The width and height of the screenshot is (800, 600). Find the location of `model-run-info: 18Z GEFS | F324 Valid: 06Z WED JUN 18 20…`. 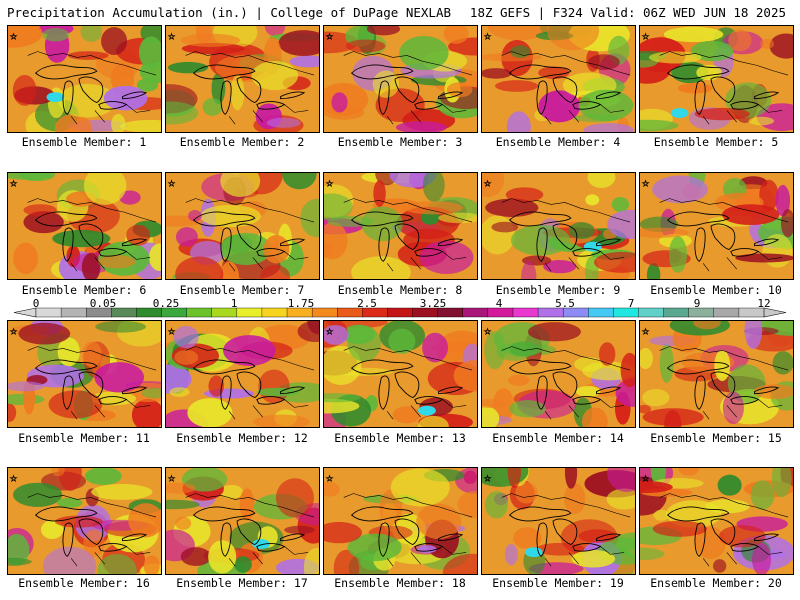

model-run-info: 18Z GEFS | F324 Valid: 06Z WED JUN 18 20… is located at coordinates (627, 12).